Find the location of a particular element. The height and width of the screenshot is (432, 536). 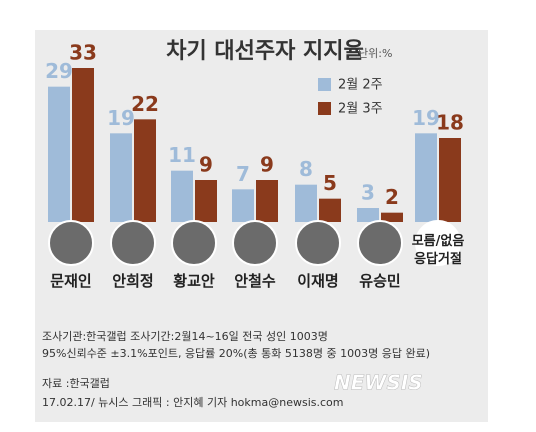

value-label: 29 is located at coordinates (59, 71).